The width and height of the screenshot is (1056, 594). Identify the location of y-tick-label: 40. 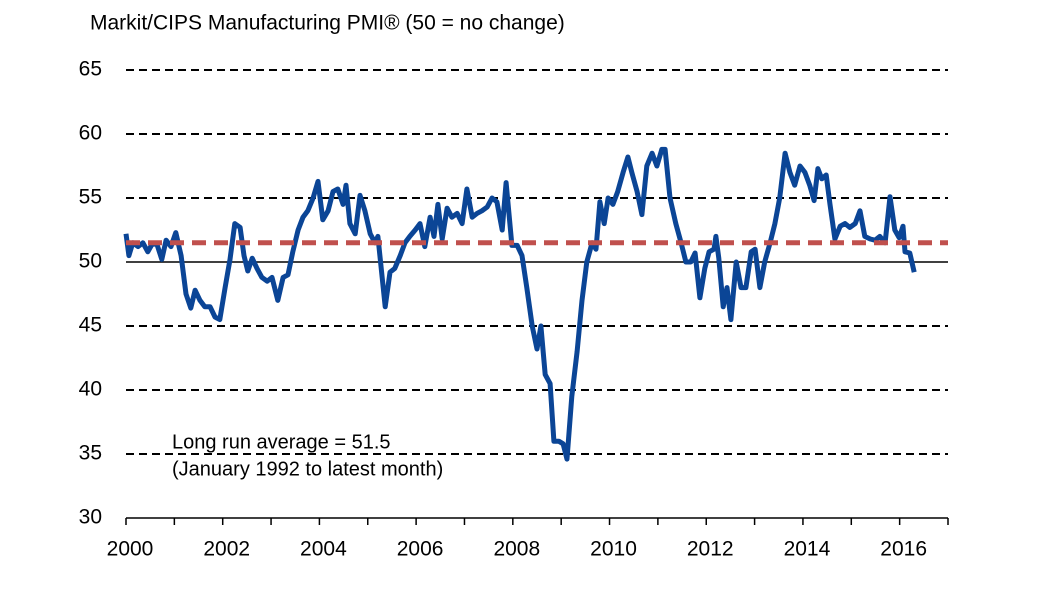
(90, 389).